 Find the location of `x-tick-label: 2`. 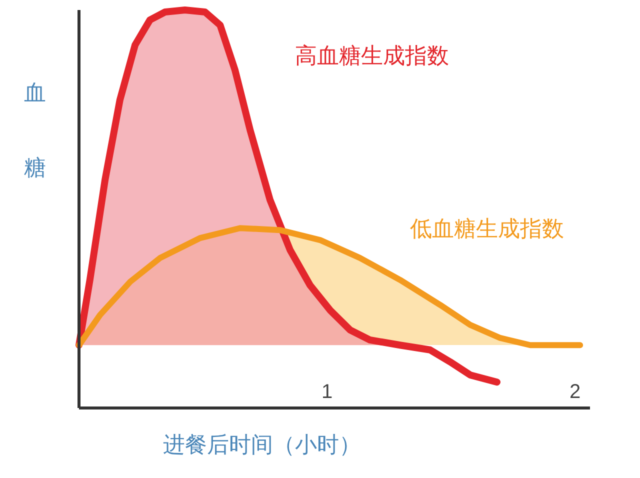

x-tick-label: 2 is located at coordinates (575, 392).